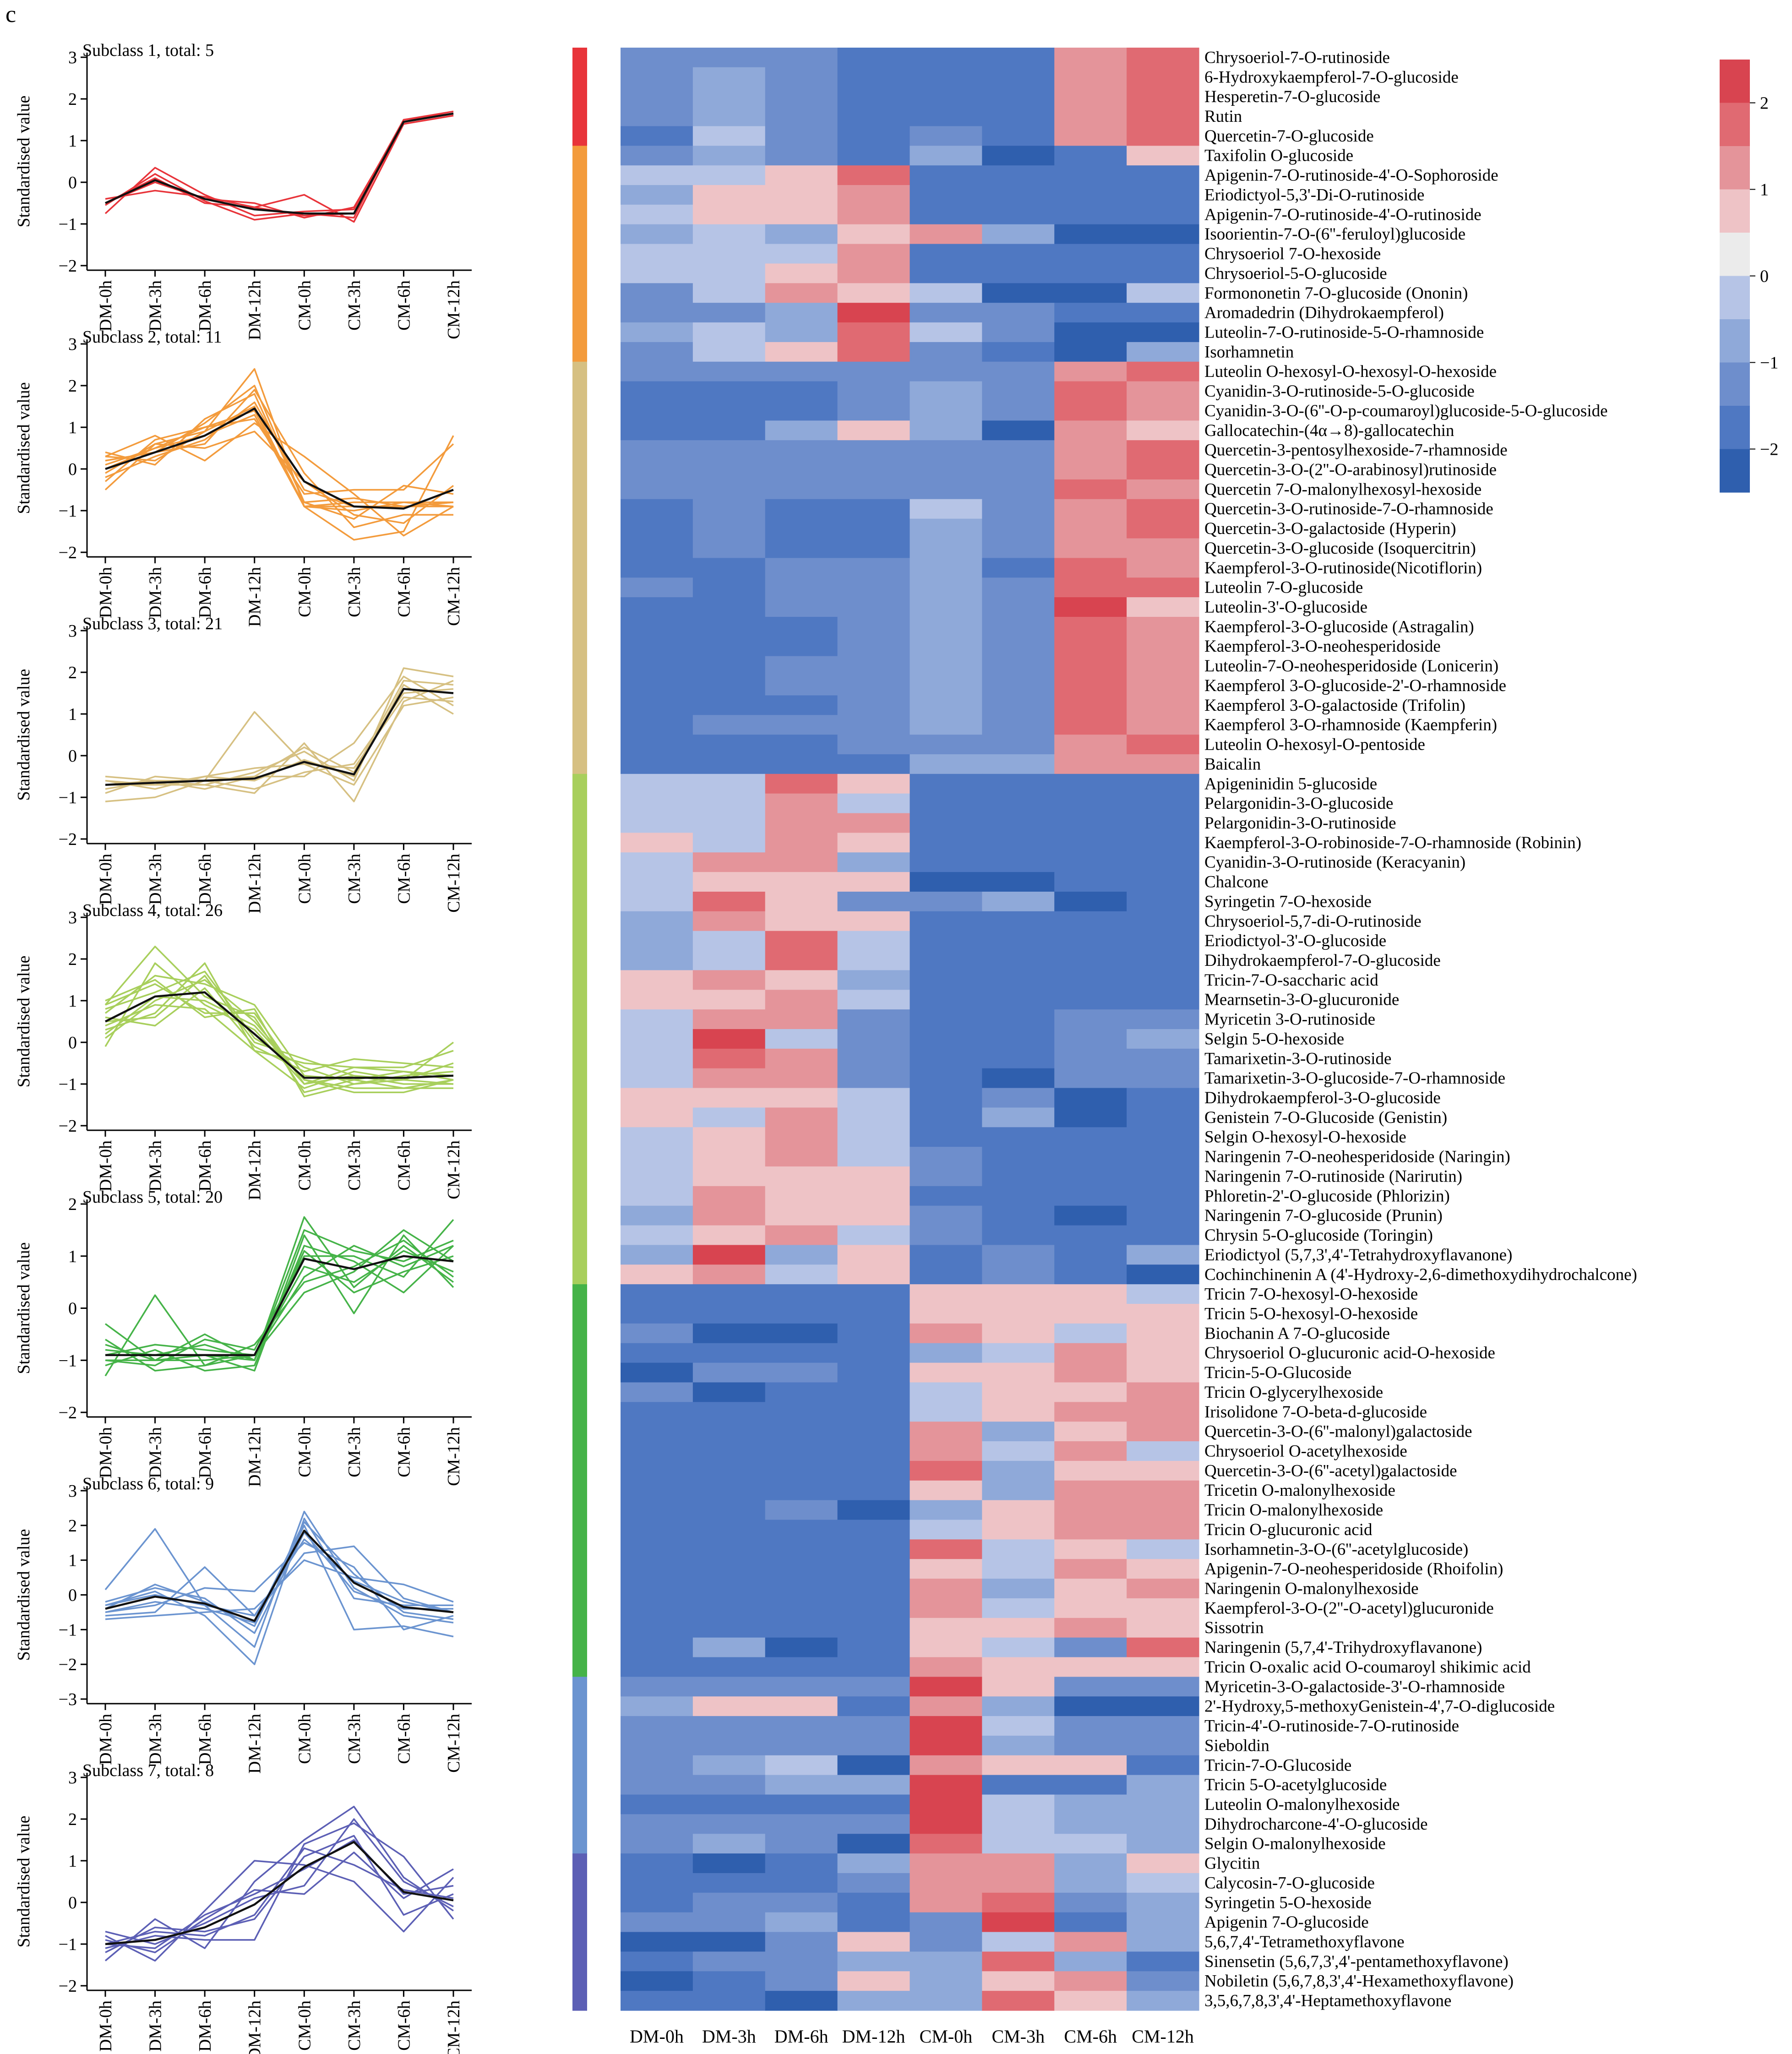  Describe the element at coordinates (68, 1084) in the screenshot. I see `y-tick-label: −1` at that location.